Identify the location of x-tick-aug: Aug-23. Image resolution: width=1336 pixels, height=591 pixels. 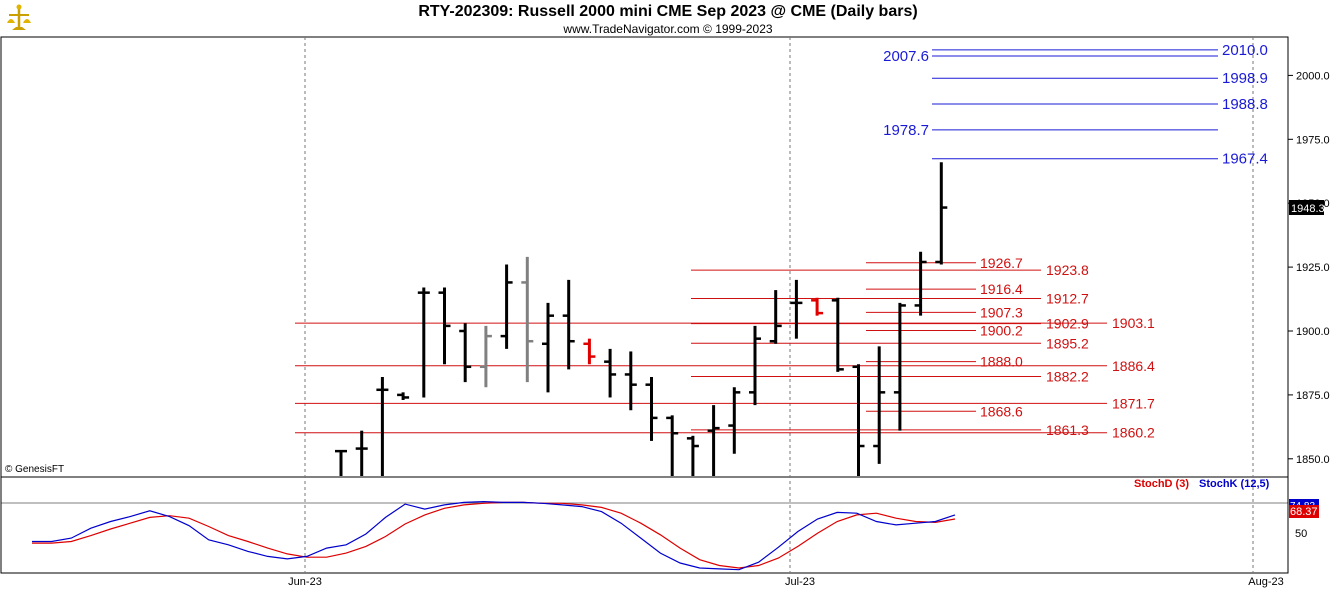
(1265, 582).